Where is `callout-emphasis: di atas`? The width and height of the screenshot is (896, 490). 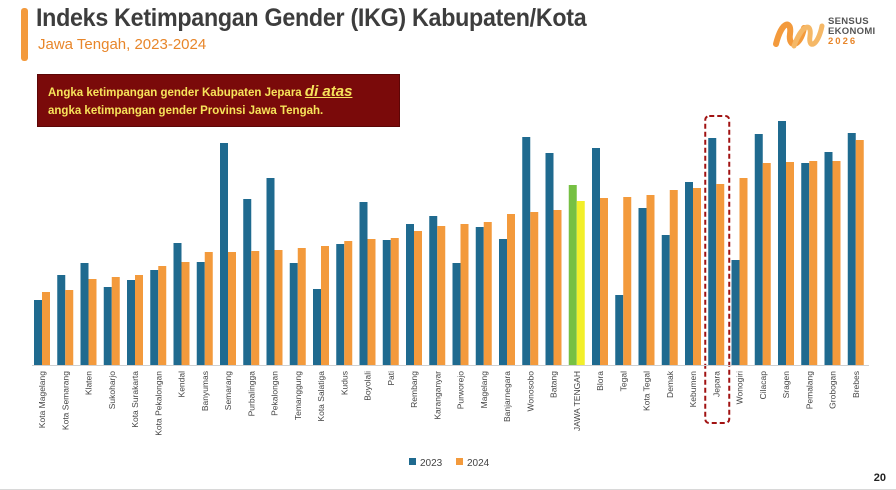
callout-emphasis: di atas is located at coordinates (328, 91).